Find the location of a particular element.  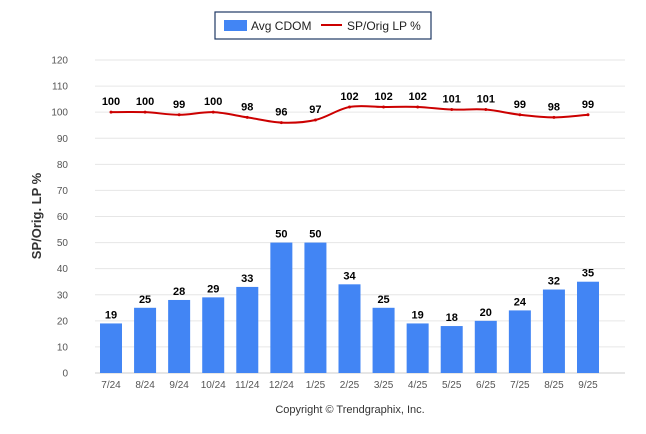

bar-data-label: 32 is located at coordinates (554, 282).